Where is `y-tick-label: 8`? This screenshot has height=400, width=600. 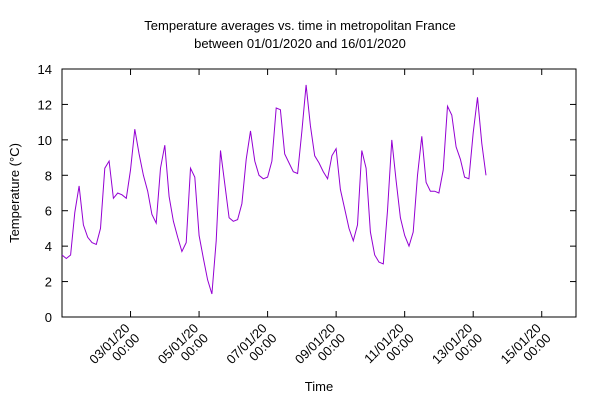
y-tick-label: 8 is located at coordinates (48, 175).